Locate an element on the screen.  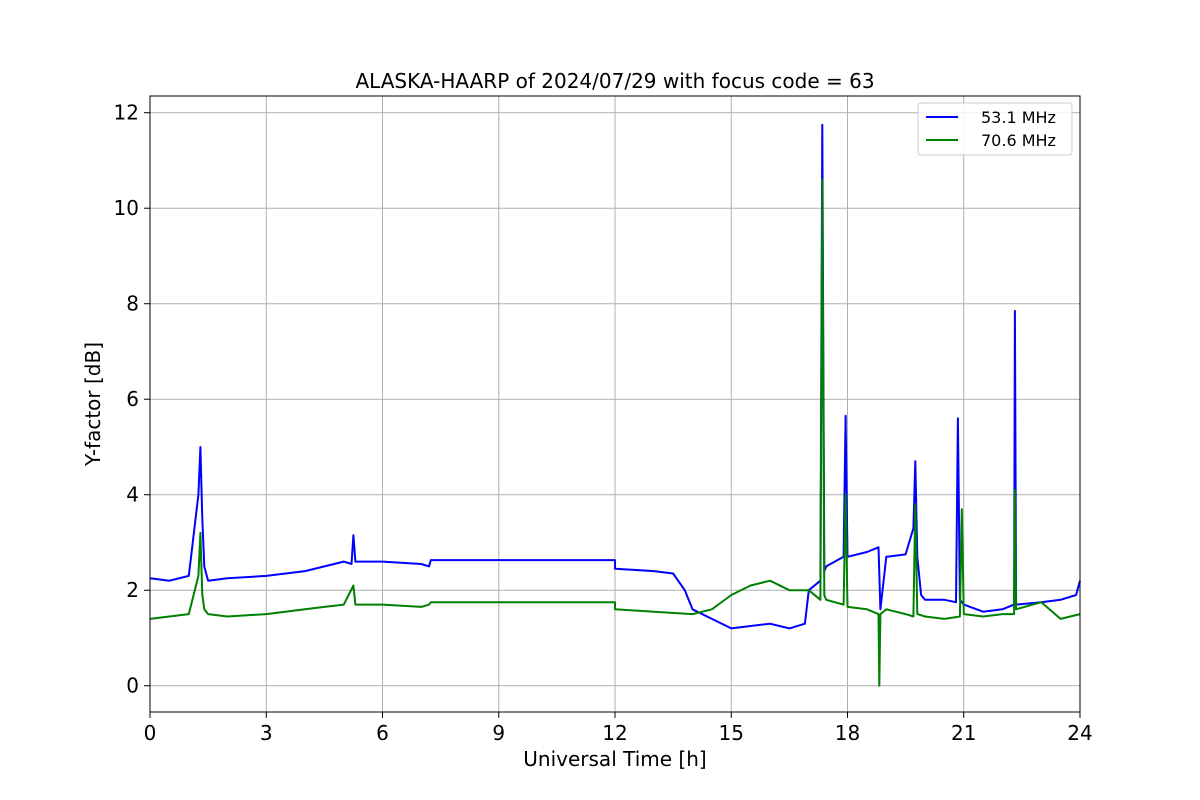
y-tick-label: 2 is located at coordinates (132, 590).